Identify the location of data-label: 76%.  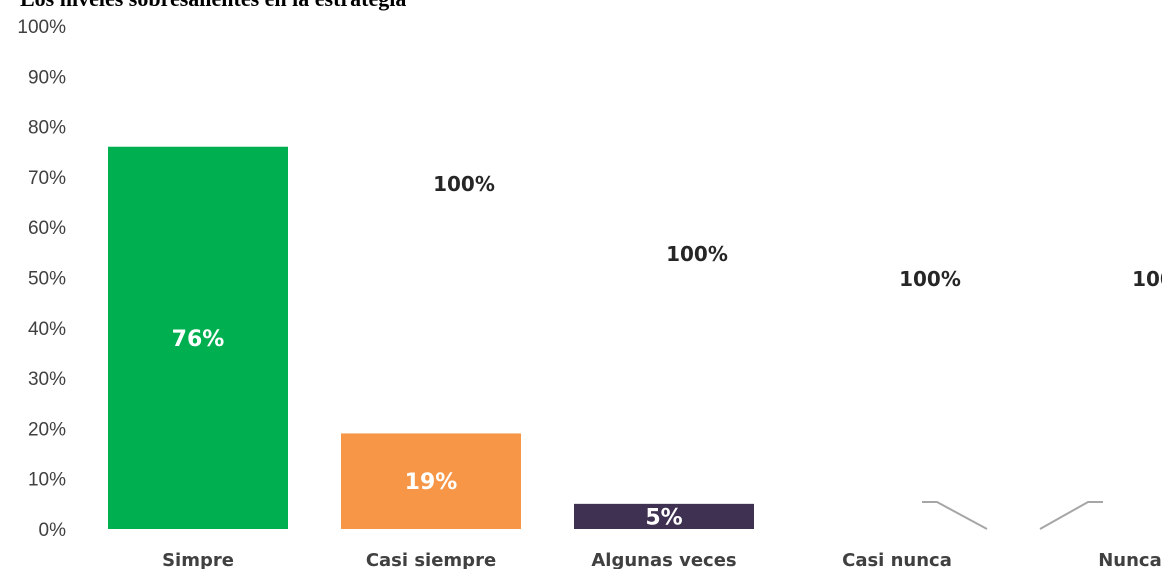
(198, 339).